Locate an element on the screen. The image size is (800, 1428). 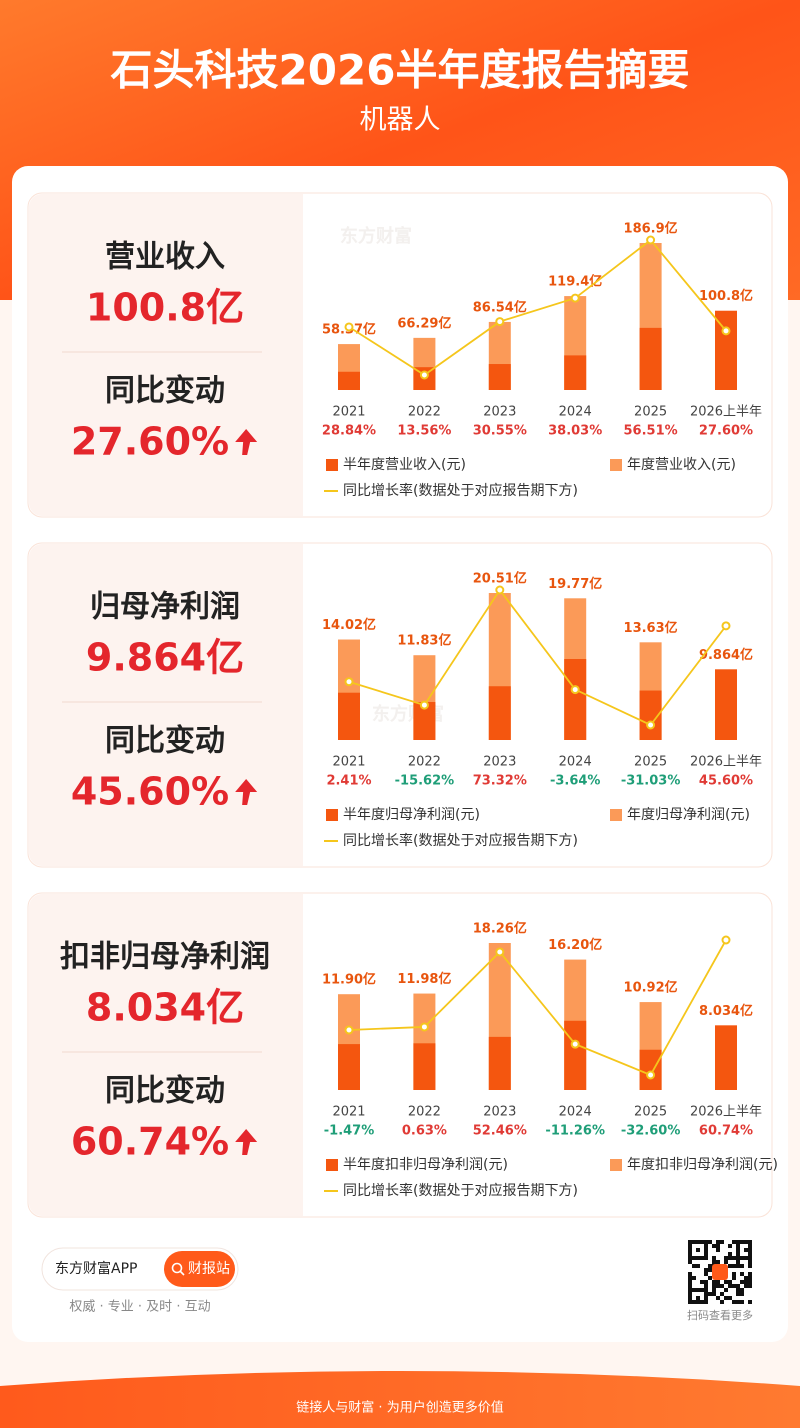
yoy-label: 56.51% is located at coordinates (651, 431).